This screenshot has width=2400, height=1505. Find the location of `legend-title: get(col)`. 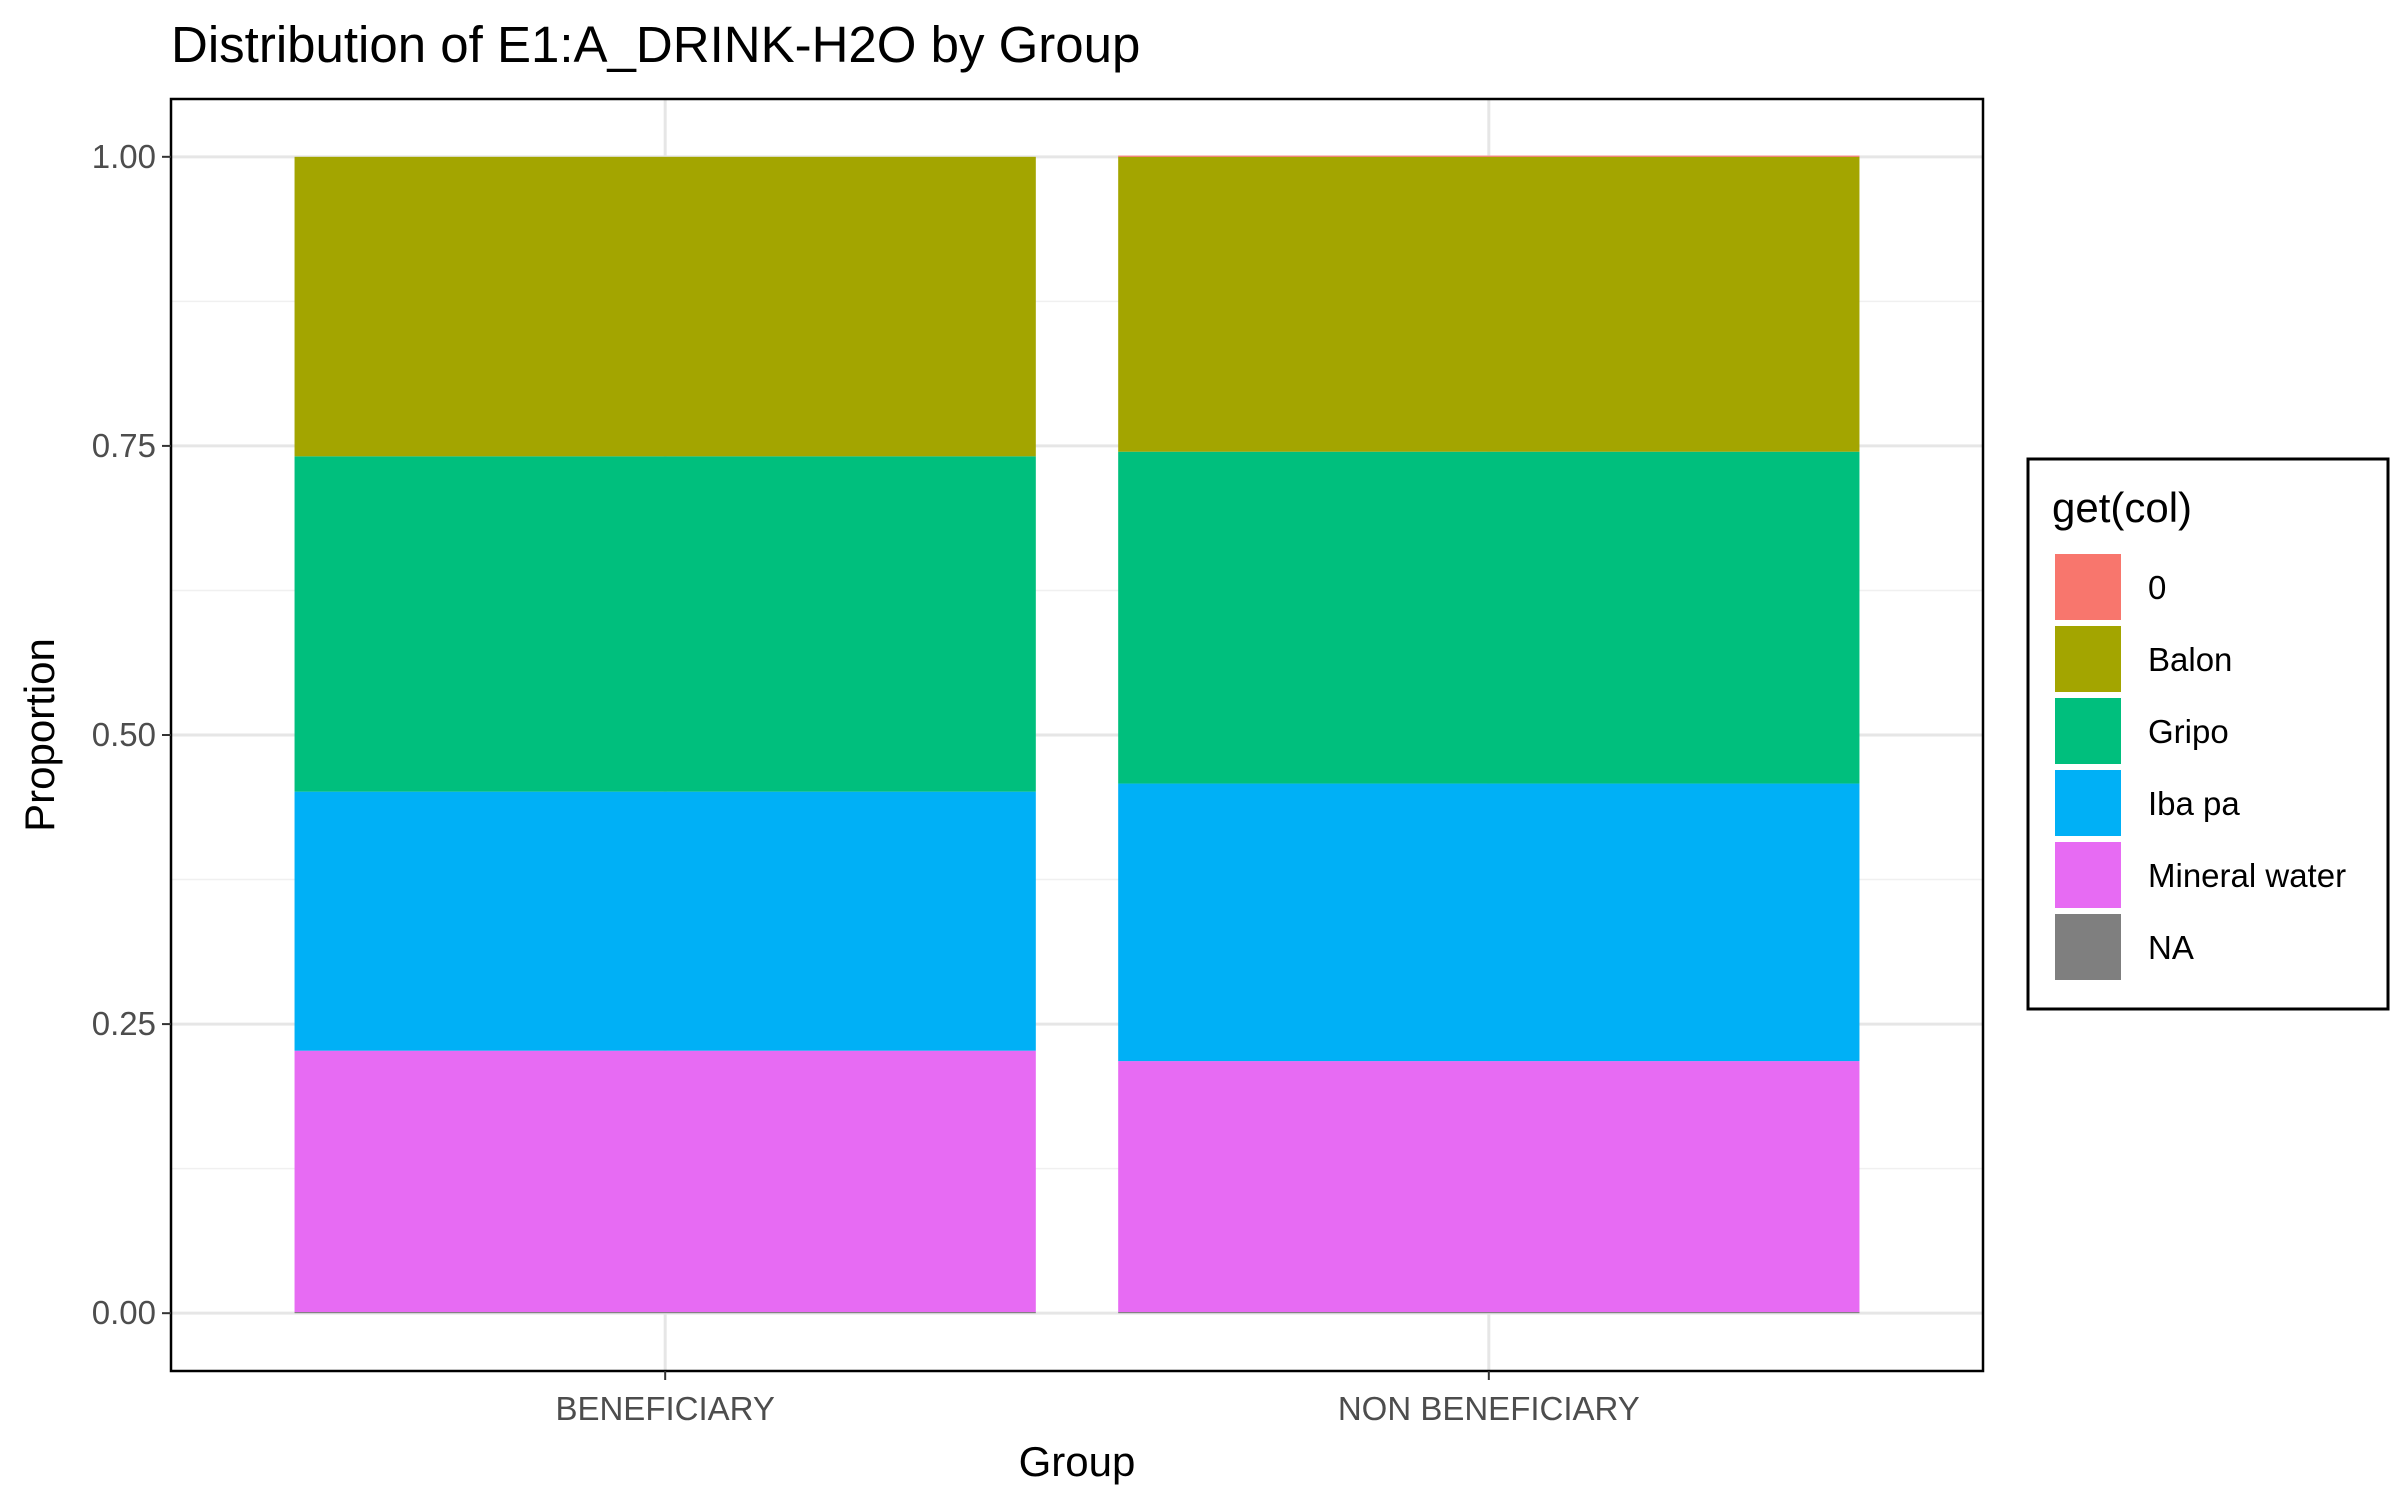

legend-title: get(col) is located at coordinates (2122, 507).